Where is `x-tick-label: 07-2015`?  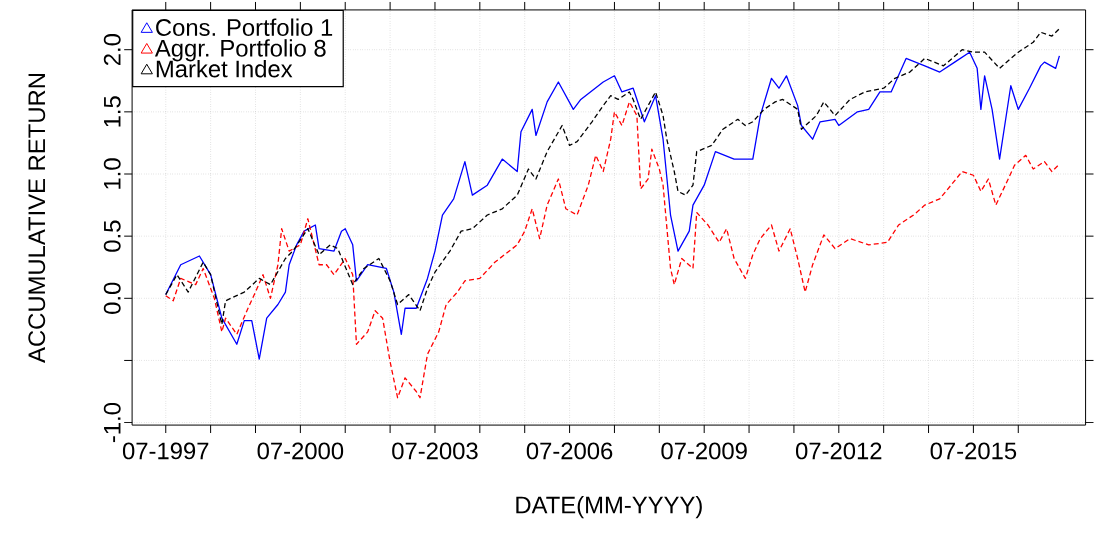
x-tick-label: 07-2015 is located at coordinates (973, 451).